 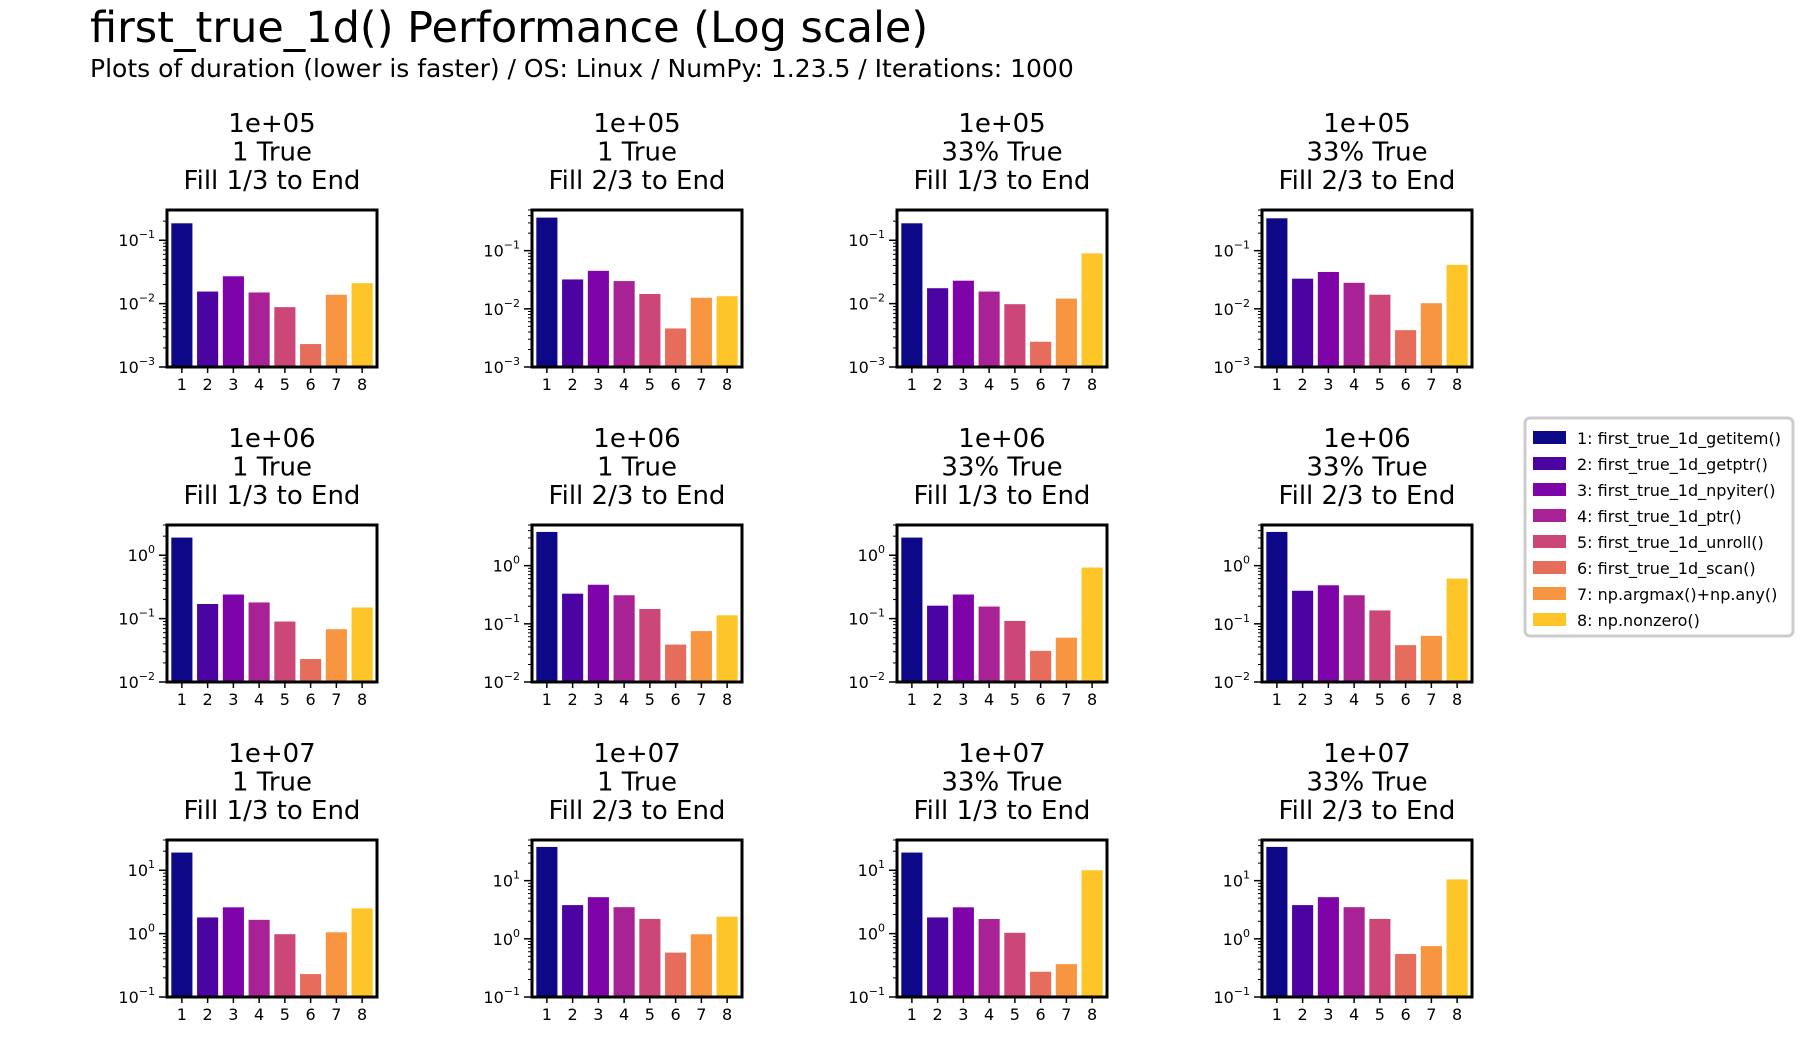 I want to click on legend-frame, so click(x=1659, y=527).